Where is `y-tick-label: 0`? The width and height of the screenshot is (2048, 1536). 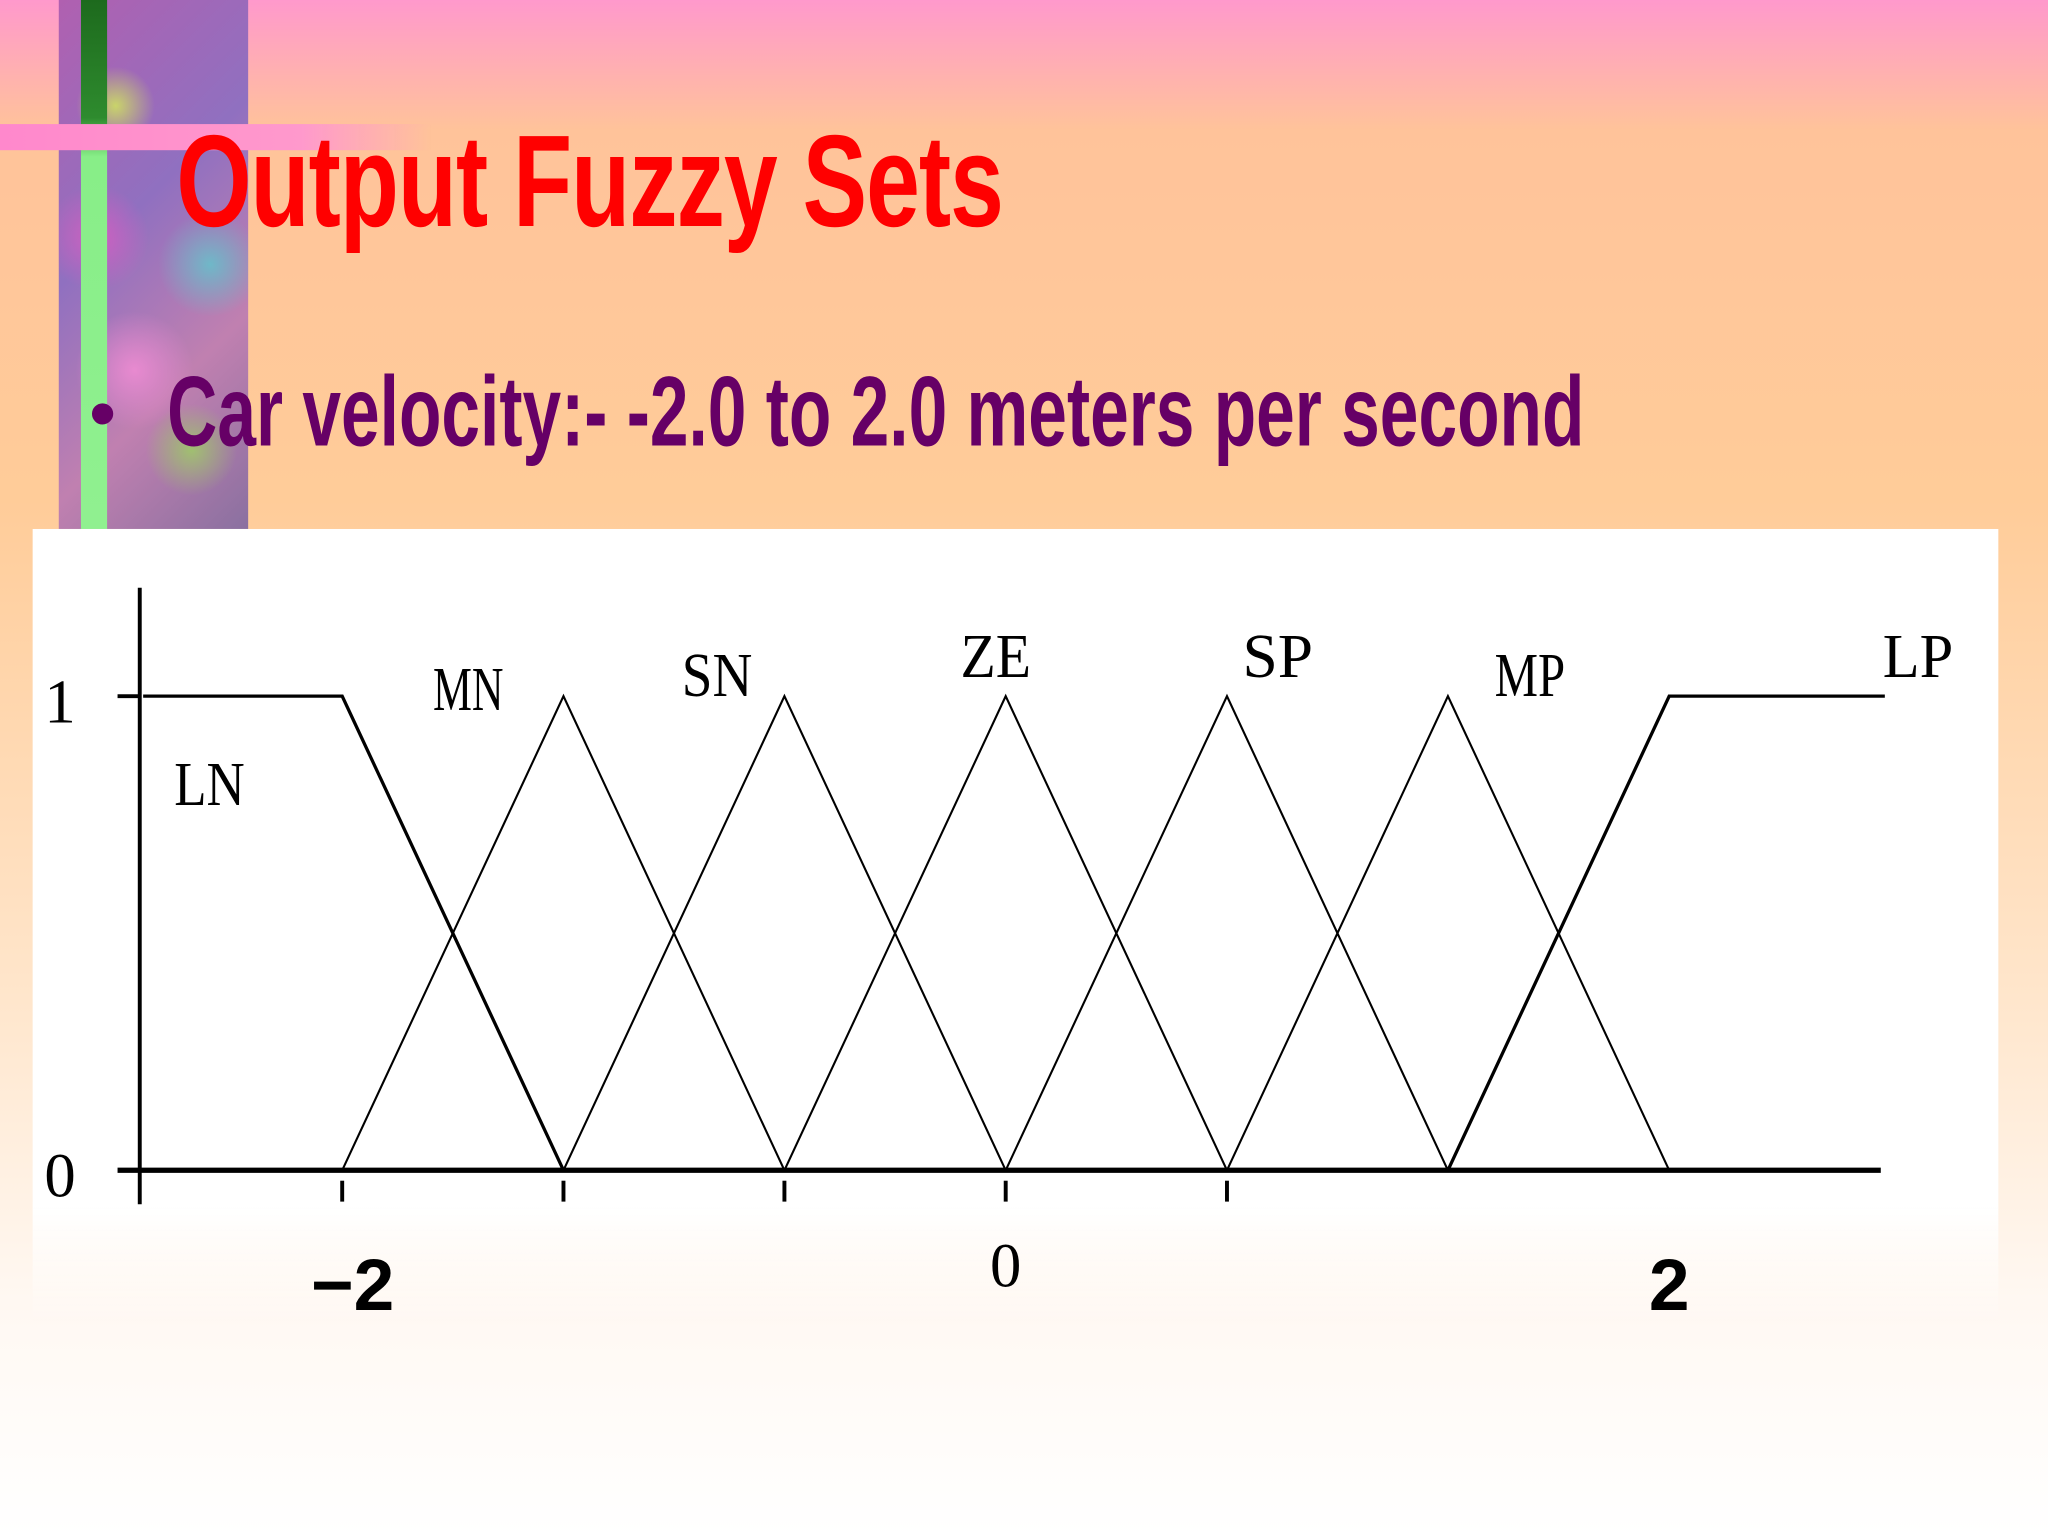 y-tick-label: 0 is located at coordinates (59, 1175).